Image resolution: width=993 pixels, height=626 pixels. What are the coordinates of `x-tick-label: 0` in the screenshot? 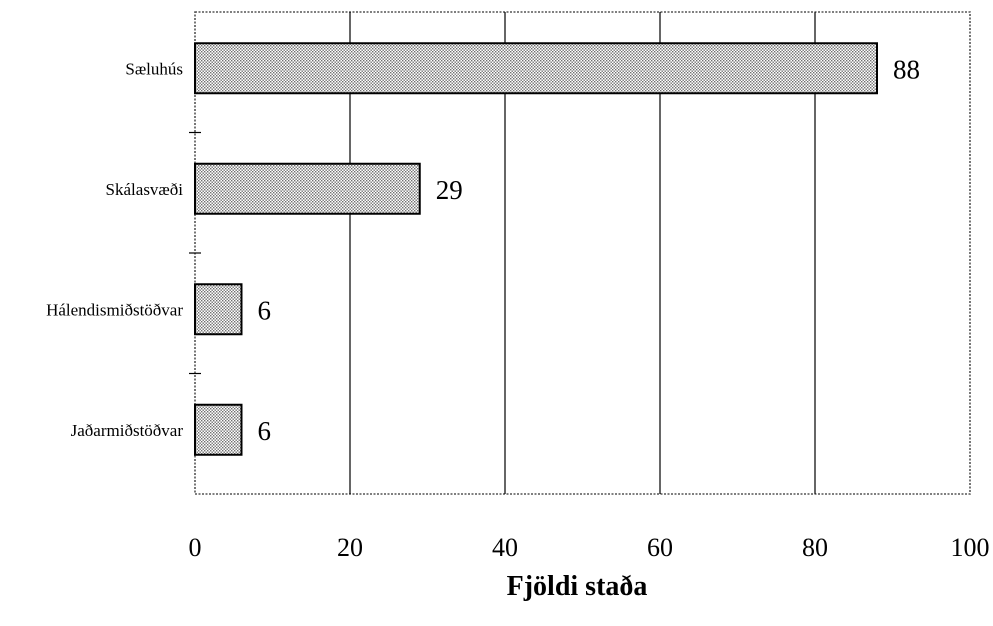 It's located at (195, 547).